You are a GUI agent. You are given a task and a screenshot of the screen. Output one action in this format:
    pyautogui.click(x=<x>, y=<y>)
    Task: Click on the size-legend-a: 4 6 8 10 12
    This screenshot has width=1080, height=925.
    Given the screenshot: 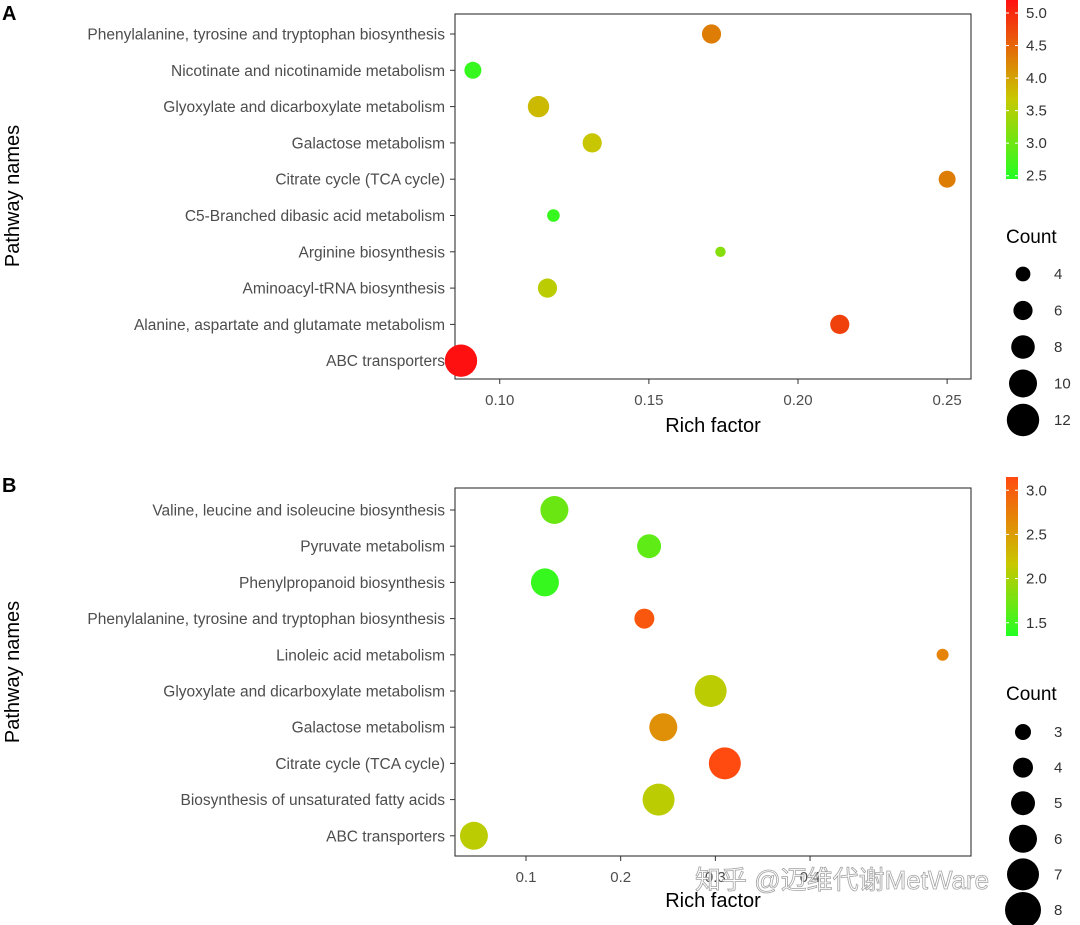 What is the action you would take?
    pyautogui.click(x=1038, y=351)
    